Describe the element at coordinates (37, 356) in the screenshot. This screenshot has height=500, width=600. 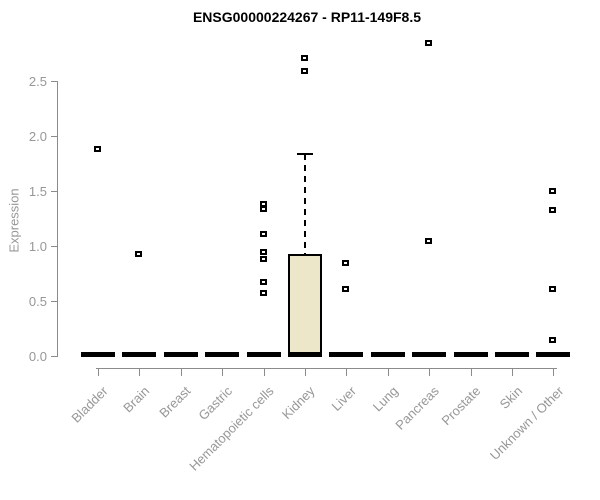
I see `y-tick-label: 0.0` at that location.